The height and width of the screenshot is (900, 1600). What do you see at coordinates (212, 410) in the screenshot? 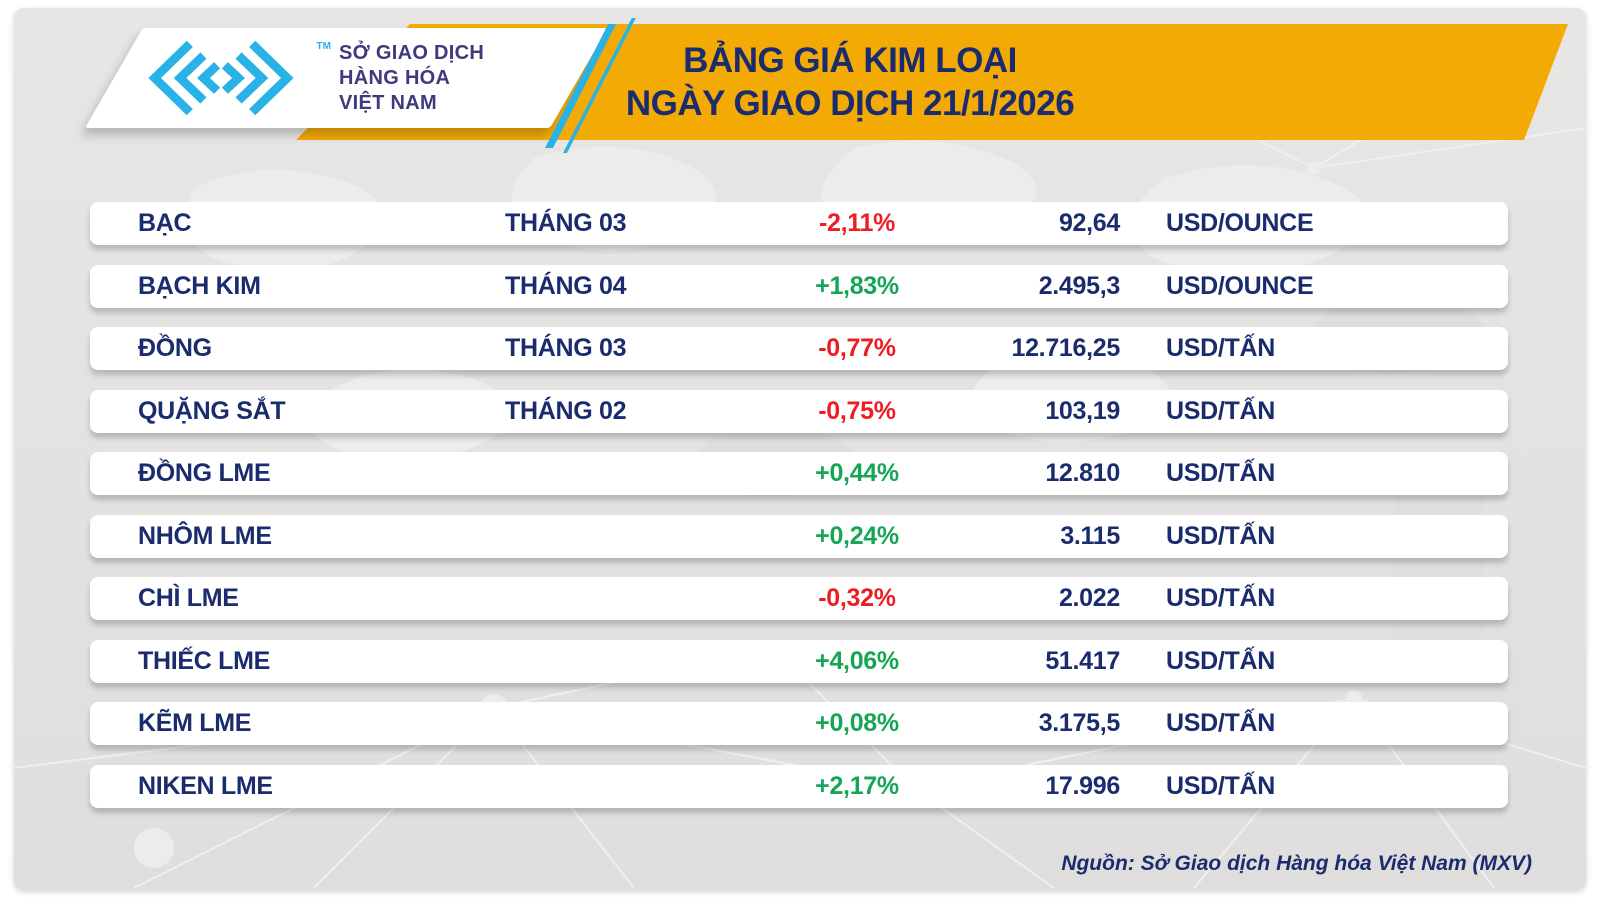
I see `commodity-name: QUẶNG SẮT` at bounding box center [212, 410].